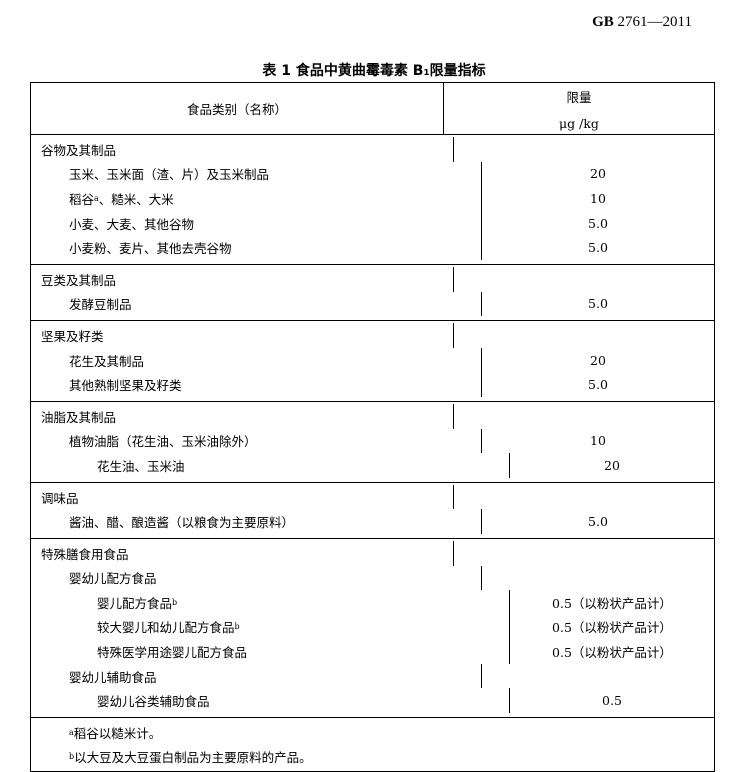  I want to click on table-row: 小麦粉、麦片、其他去壳谷物 5.0, so click(372, 247).